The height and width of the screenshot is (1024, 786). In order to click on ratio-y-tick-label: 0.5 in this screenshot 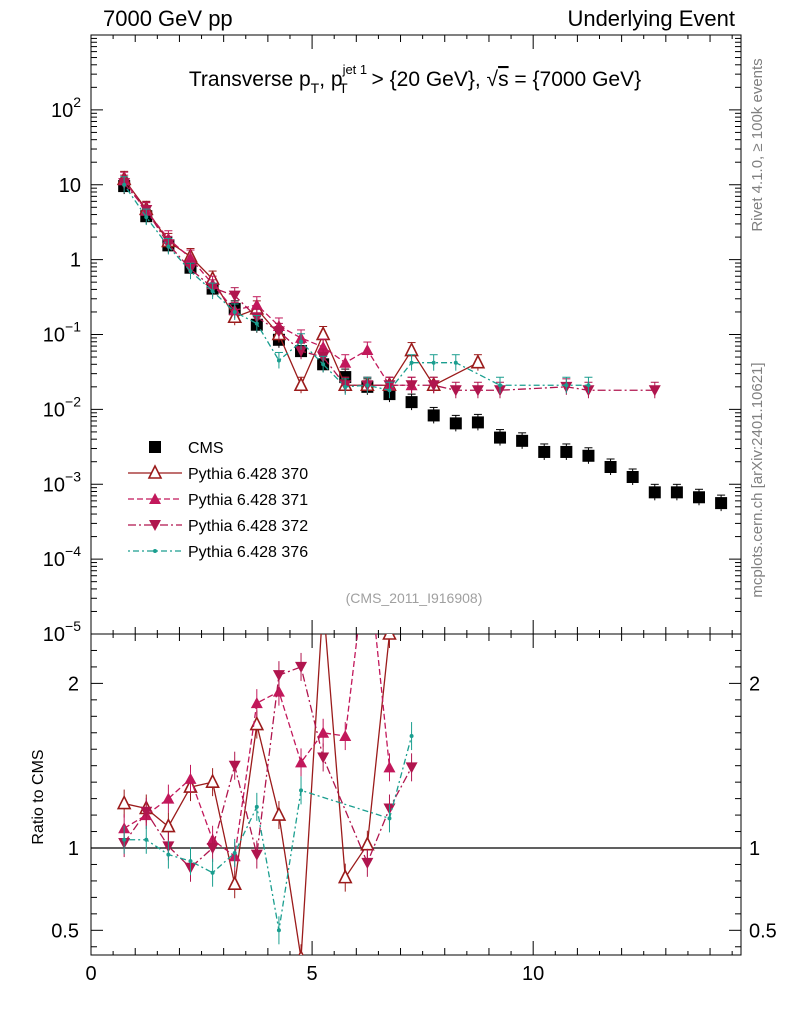, I will do `click(65, 931)`.